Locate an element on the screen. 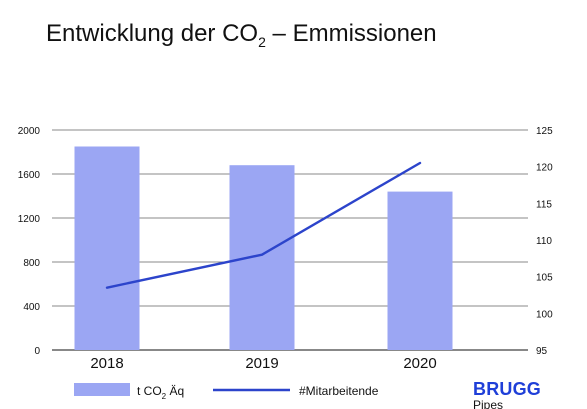  right-y-tick-label: 115 is located at coordinates (544, 204).